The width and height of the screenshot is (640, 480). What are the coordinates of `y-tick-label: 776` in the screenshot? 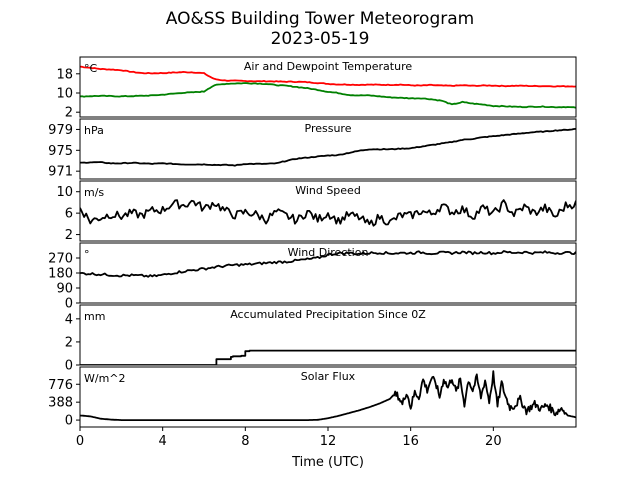 It's located at (60, 385).